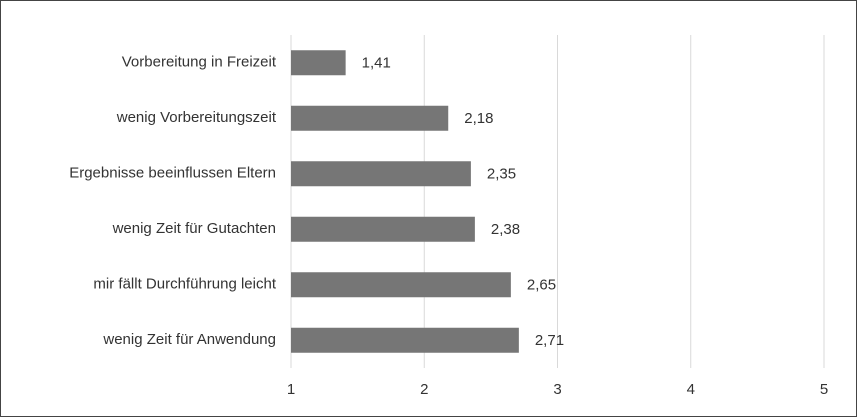 Image resolution: width=857 pixels, height=417 pixels. What do you see at coordinates (291, 389) in the screenshot?
I see `x-tick-label: 1` at bounding box center [291, 389].